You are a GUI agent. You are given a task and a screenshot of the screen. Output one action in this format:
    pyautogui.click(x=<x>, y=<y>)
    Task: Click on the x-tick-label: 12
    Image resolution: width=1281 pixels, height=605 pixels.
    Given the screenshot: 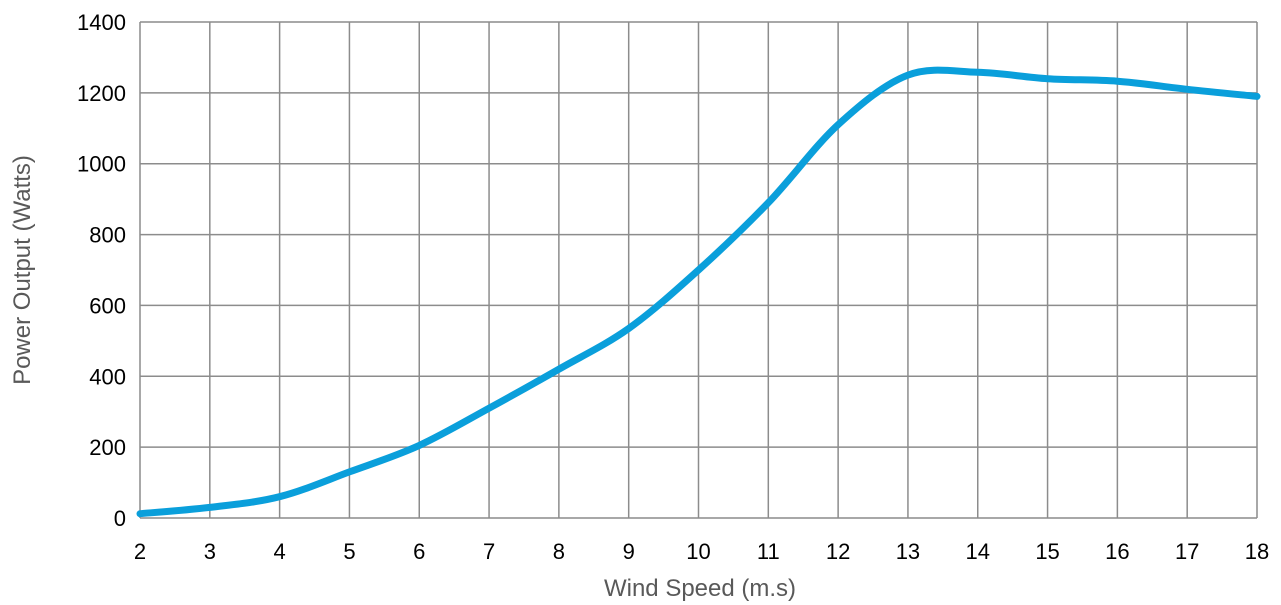 What is the action you would take?
    pyautogui.click(x=838, y=551)
    